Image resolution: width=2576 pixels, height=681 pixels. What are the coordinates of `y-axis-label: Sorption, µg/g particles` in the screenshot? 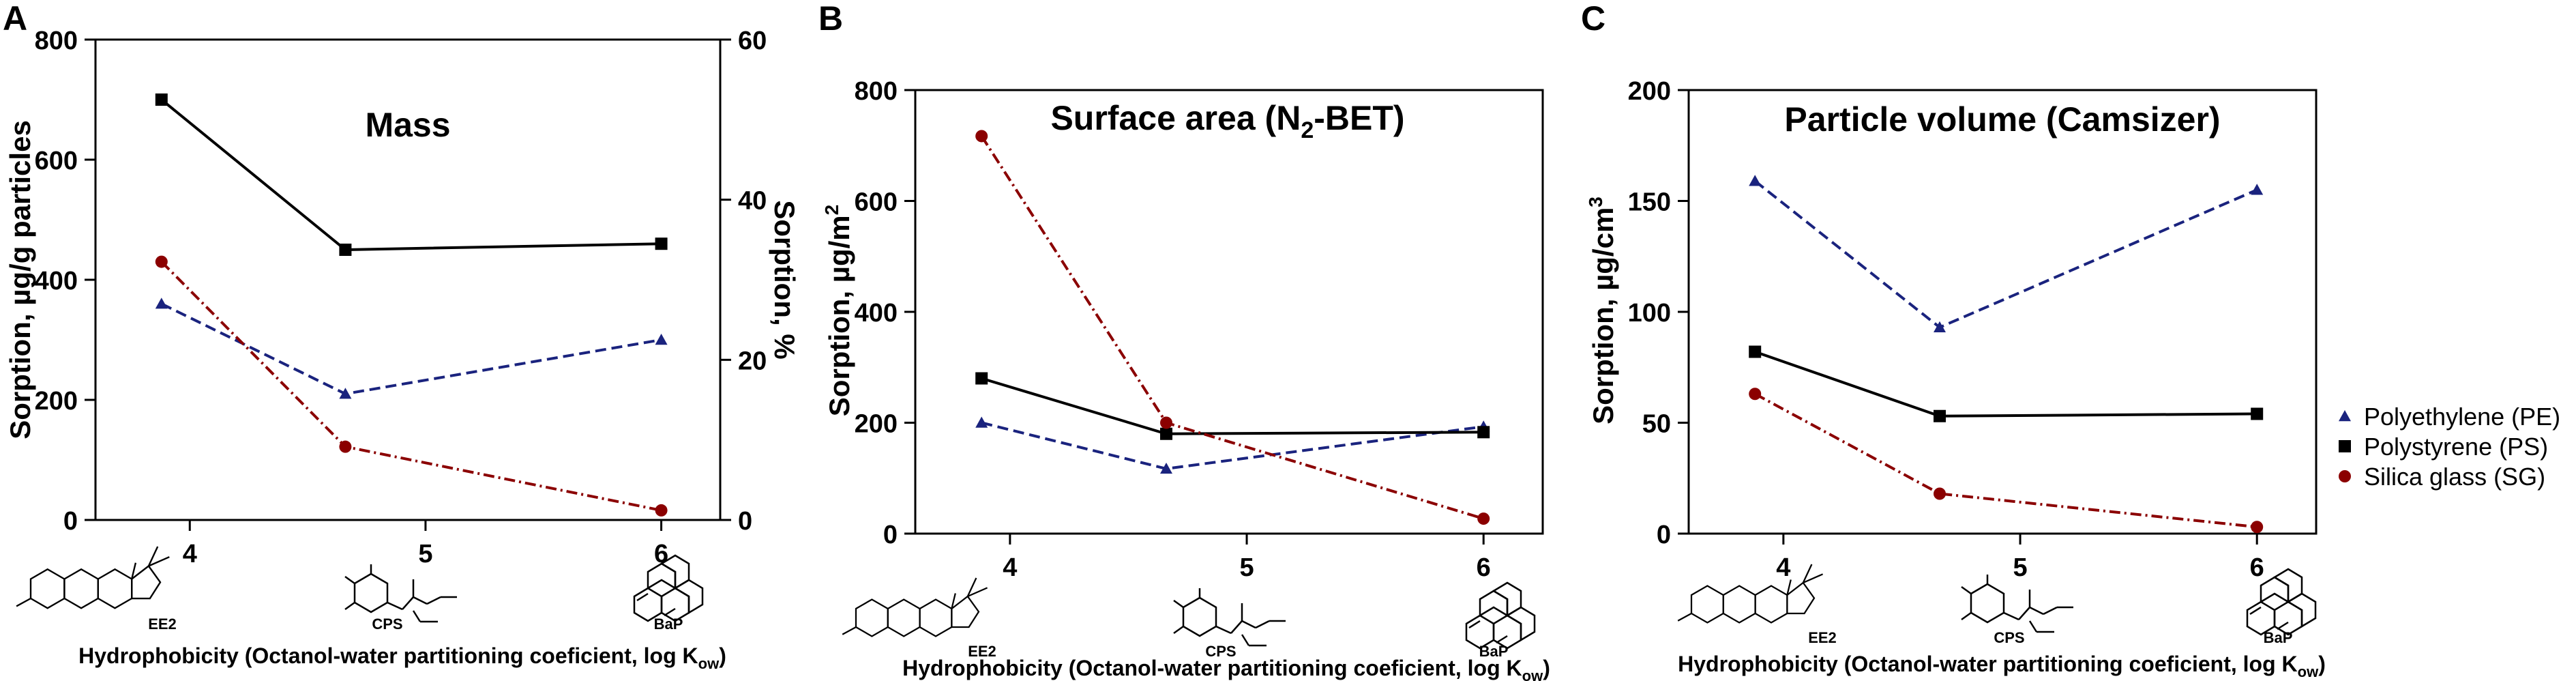 It's located at (20, 279).